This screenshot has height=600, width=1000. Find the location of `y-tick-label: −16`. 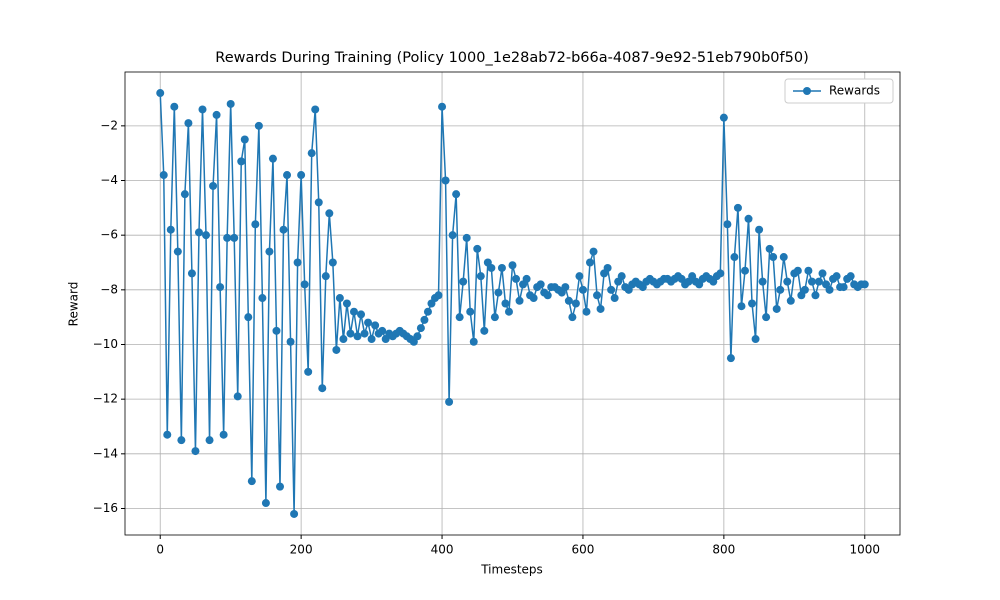

y-tick-label: −16 is located at coordinates (105, 508).